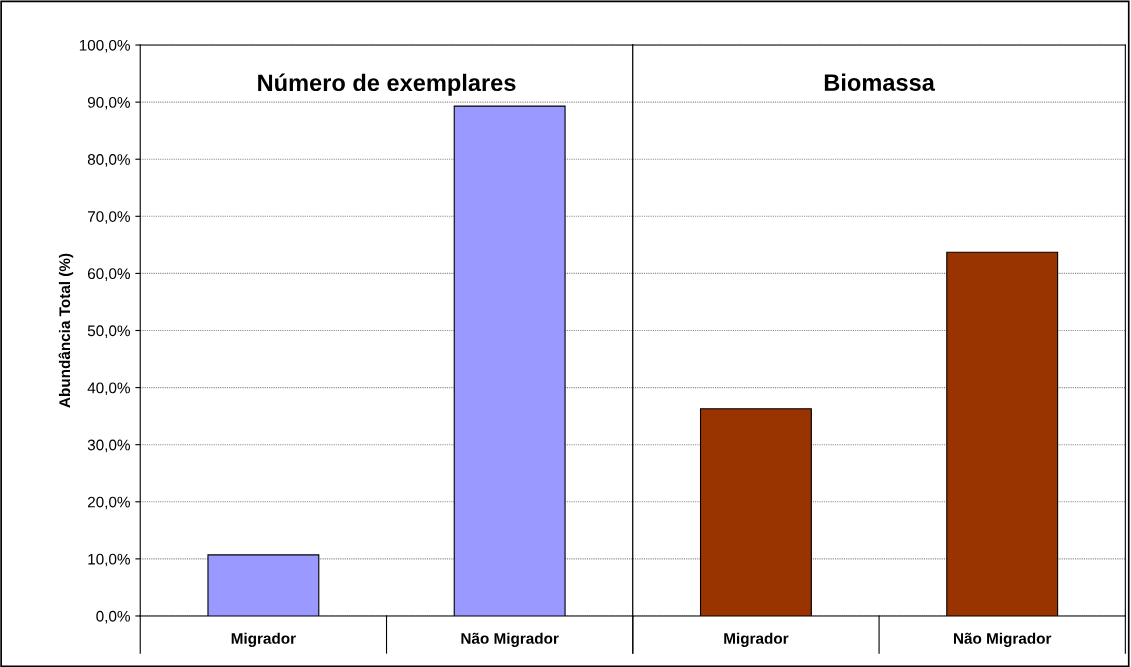 Image resolution: width=1131 pixels, height=667 pixels. Describe the element at coordinates (108, 160) in the screenshot. I see `y-tick-label: 80,0%` at that location.